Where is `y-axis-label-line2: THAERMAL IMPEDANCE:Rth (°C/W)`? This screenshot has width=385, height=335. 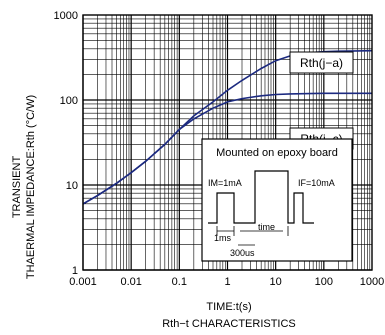 y-axis-label-line2: THAERMAL IMPEDANCE:Rth (°C/W) is located at coordinates (31, 187).